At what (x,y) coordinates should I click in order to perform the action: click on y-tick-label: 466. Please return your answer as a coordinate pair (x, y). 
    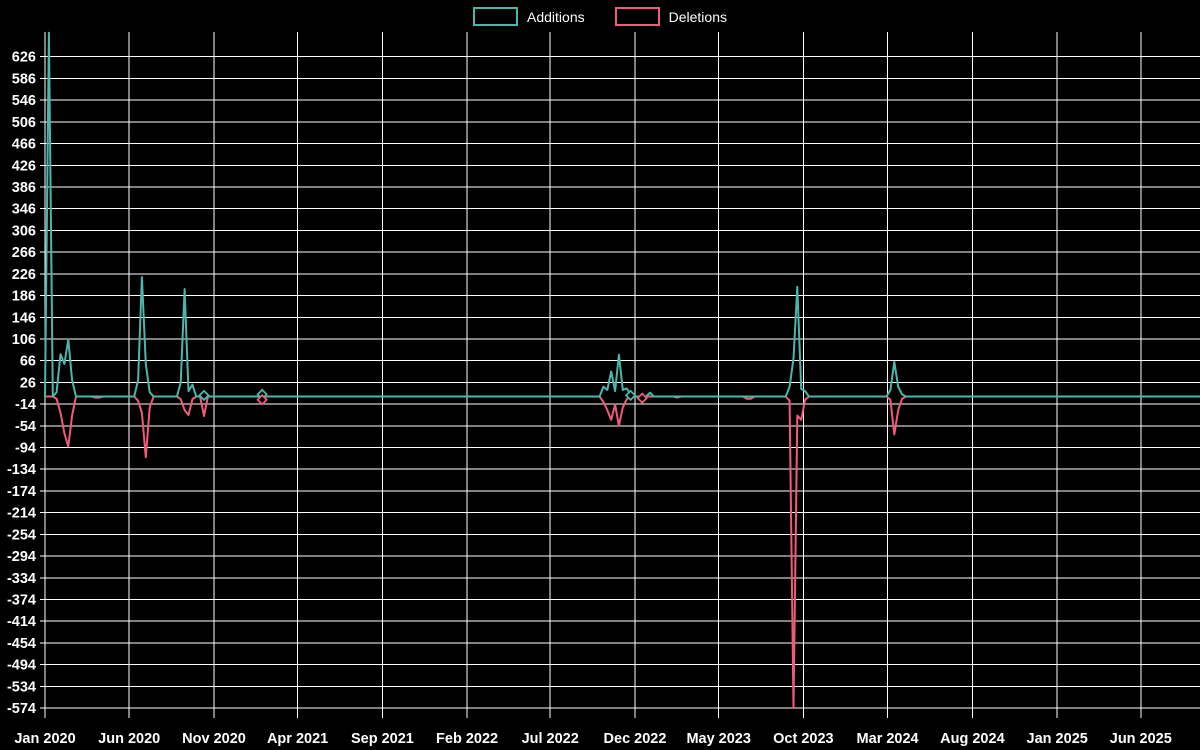
    Looking at the image, I should click on (24, 145).